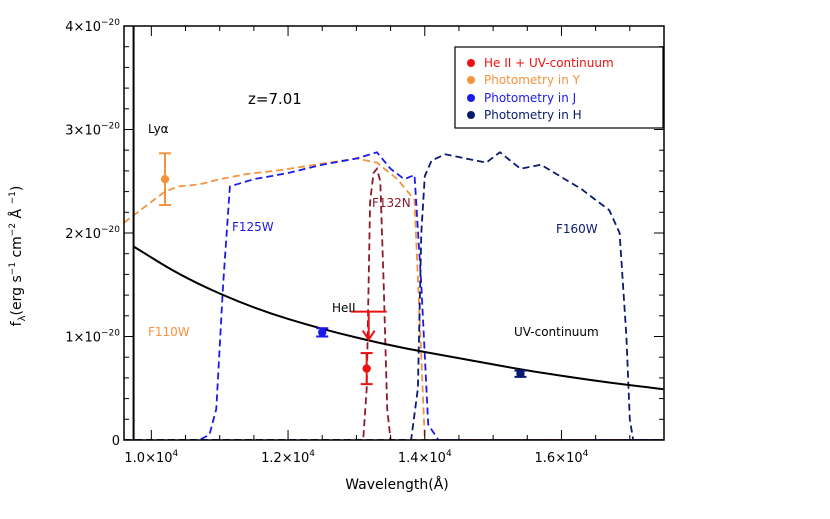 This screenshot has height=519, width=830. I want to click on legend-box, so click(559, 87).